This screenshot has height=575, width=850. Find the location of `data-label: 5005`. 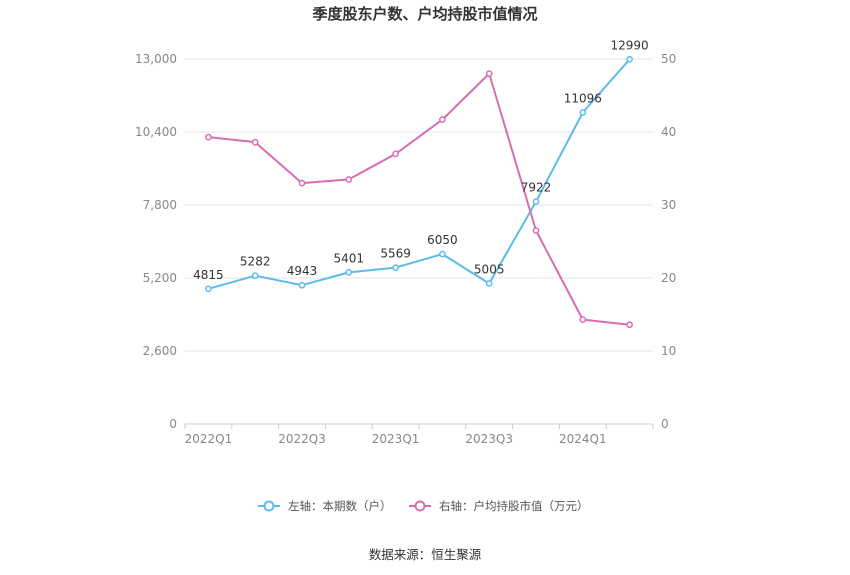

data-label: 5005 is located at coordinates (489, 269).